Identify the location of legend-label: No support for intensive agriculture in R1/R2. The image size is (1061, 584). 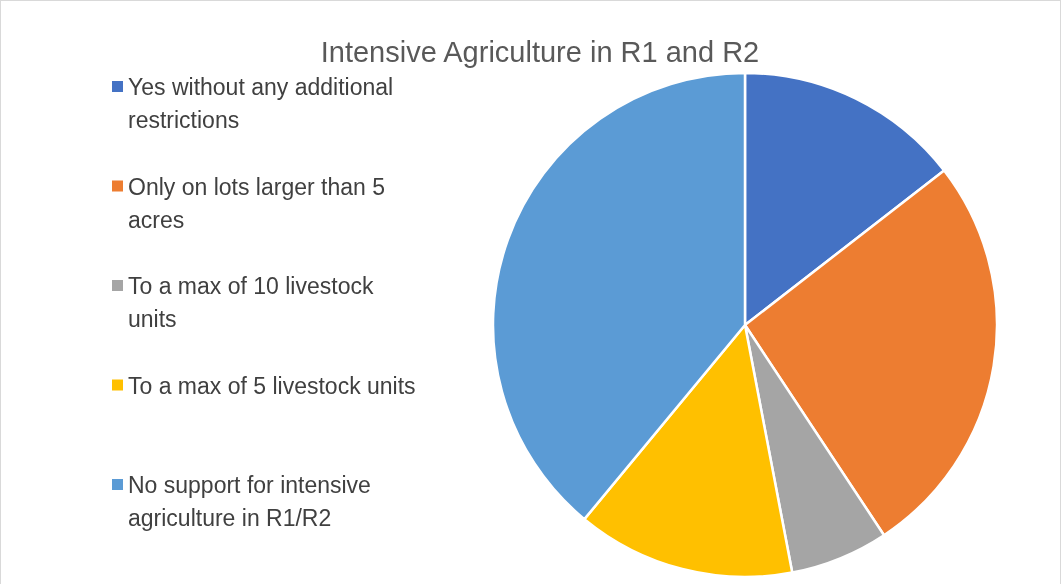
(249, 501).